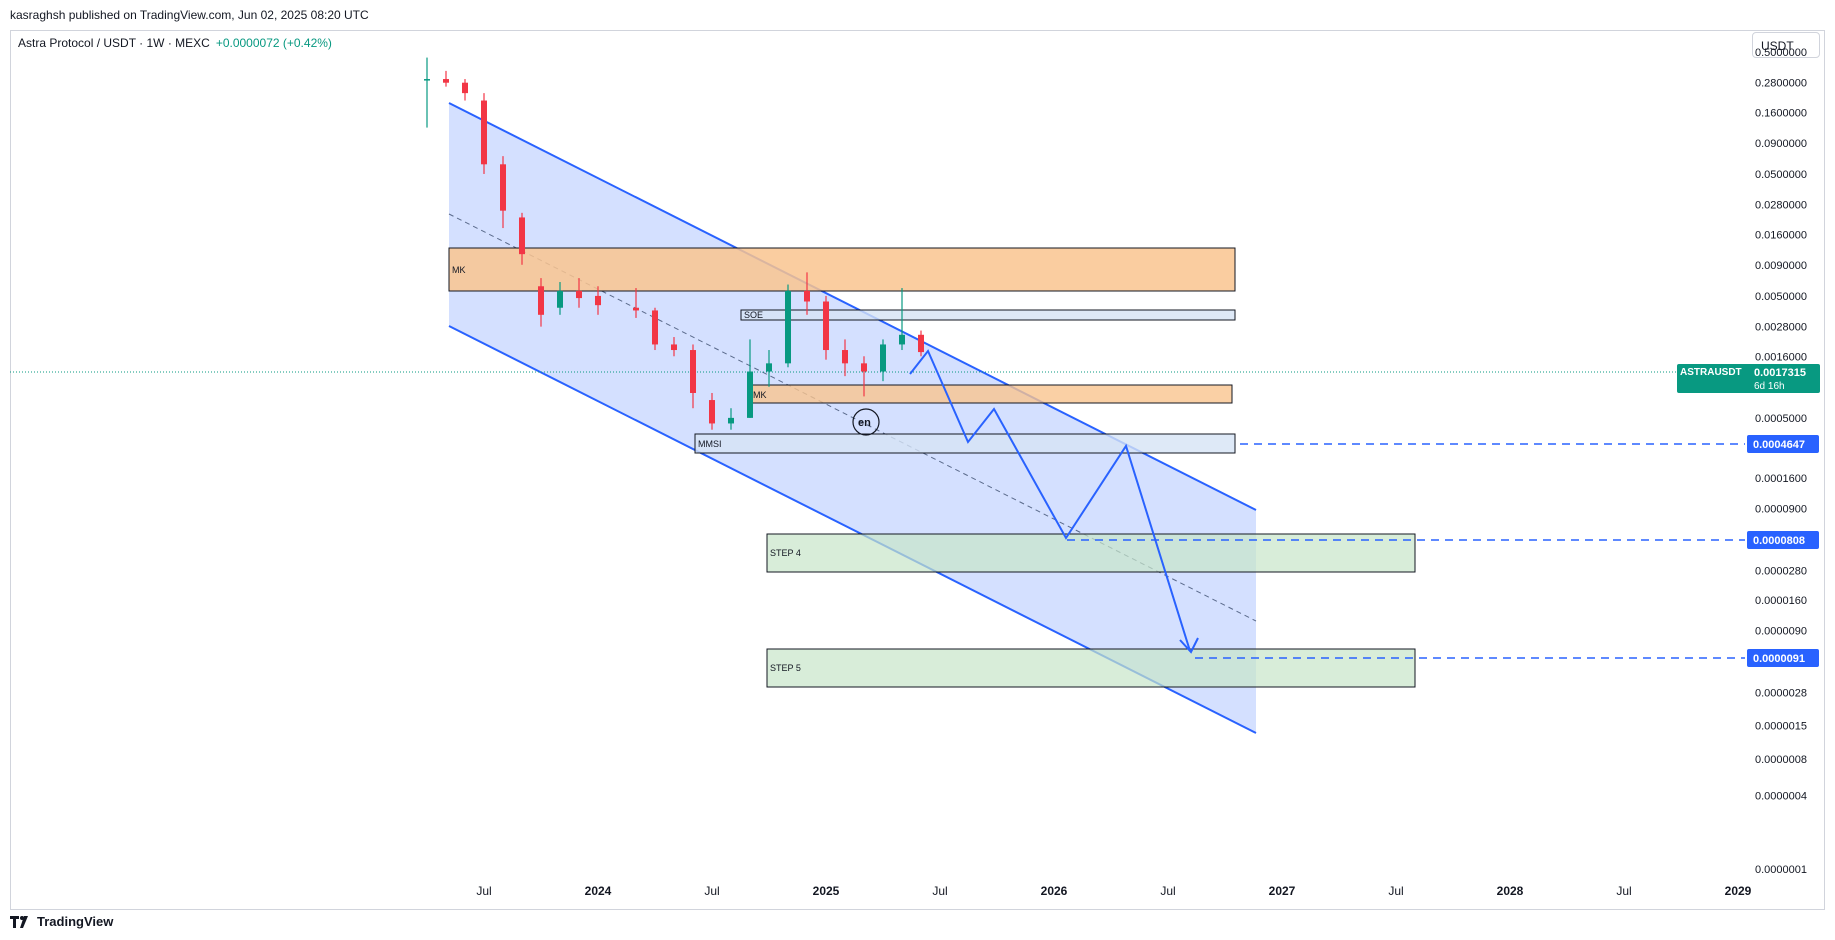 This screenshot has height=940, width=1835. I want to click on price-tick-label: 0.0000028, so click(1781, 694).